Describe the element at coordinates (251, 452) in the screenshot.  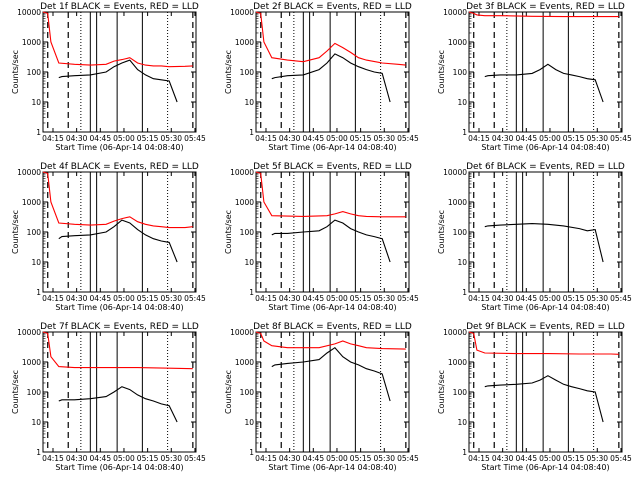
I see `p8-ytick-label-0: 1` at that location.